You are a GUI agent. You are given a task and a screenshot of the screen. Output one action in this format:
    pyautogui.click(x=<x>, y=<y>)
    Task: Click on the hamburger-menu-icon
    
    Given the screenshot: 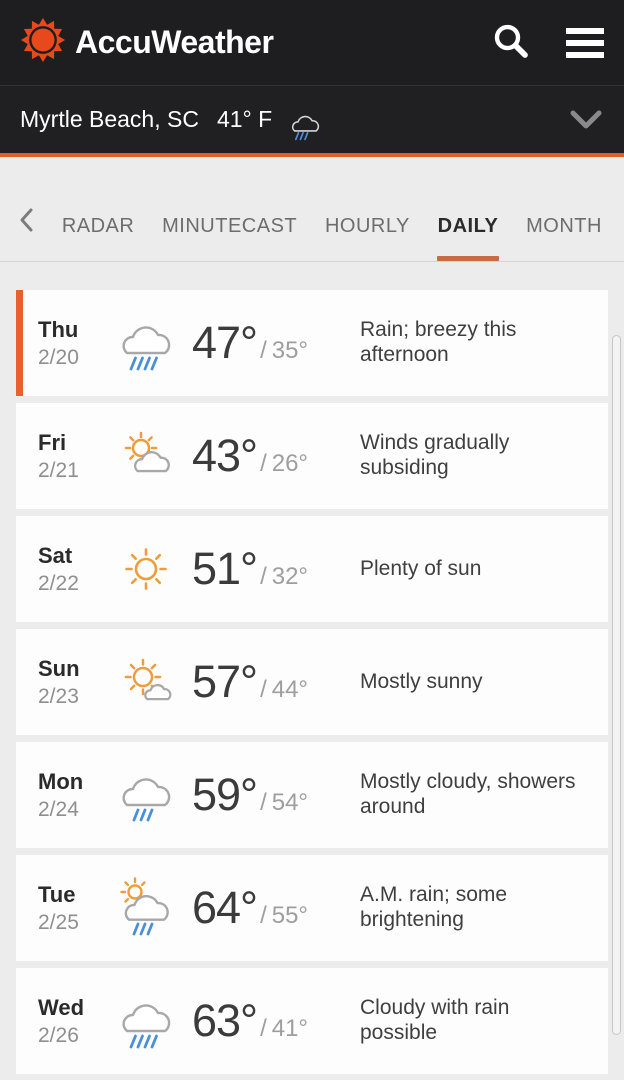 What is the action you would take?
    pyautogui.click(x=585, y=42)
    